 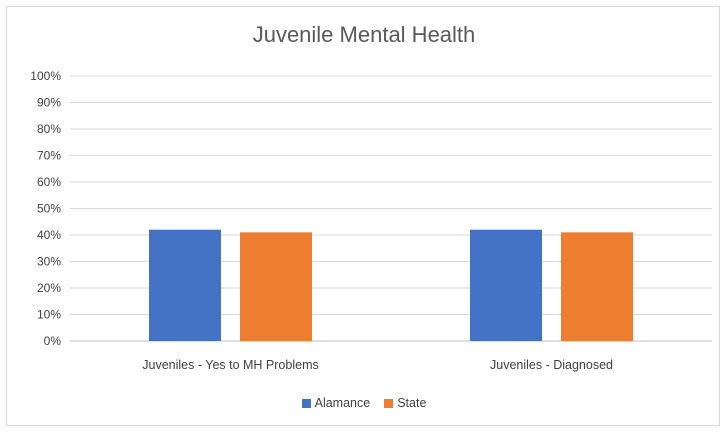 What do you see at coordinates (49, 315) in the screenshot?
I see `y-tick-label: 10%` at bounding box center [49, 315].